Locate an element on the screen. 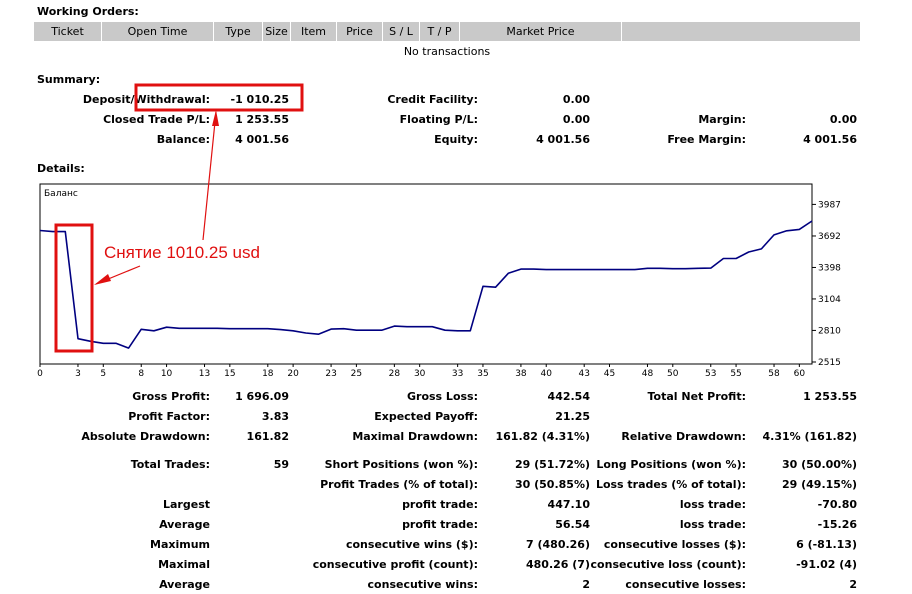 Image resolution: width=912 pixels, height=594 pixels. x-tick-label: 35 is located at coordinates (482, 374).